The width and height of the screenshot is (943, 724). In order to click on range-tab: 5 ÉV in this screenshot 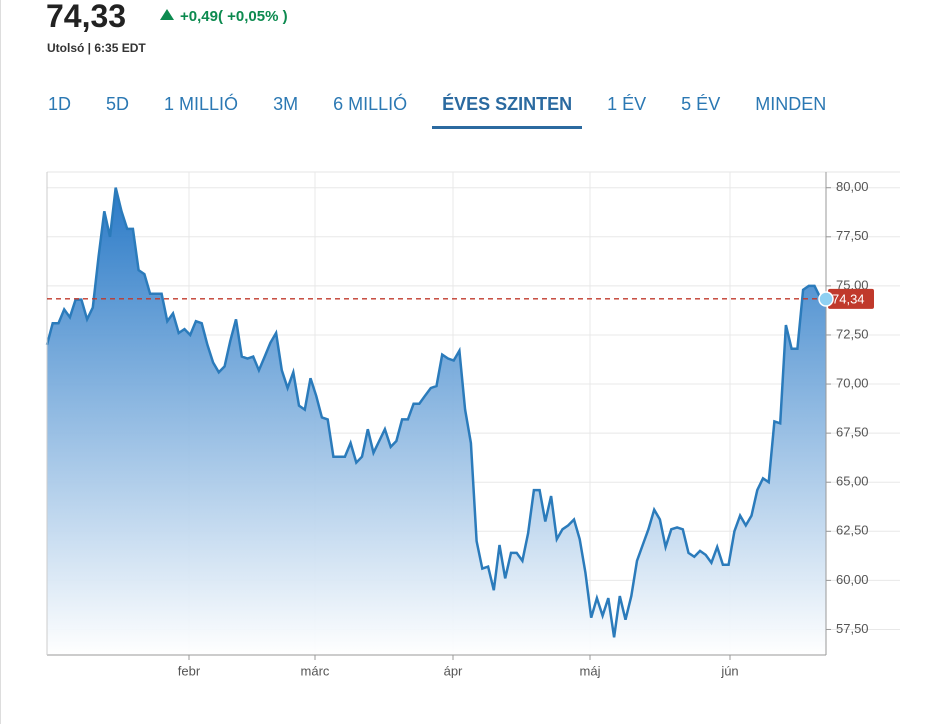, I will do `click(701, 104)`.